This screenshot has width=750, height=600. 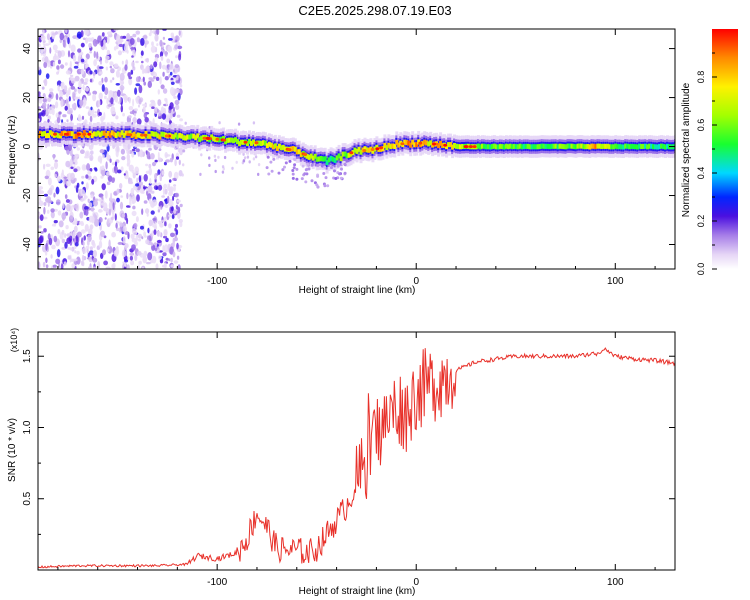 I want to click on spectrogram-y-tick-label: 40, so click(x=27, y=49).